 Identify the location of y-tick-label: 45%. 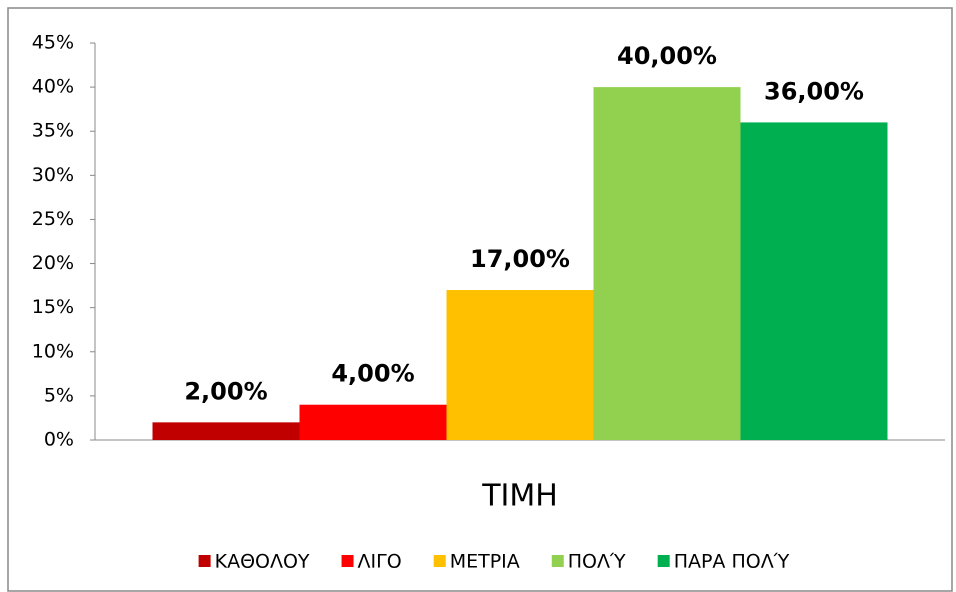
(53, 43).